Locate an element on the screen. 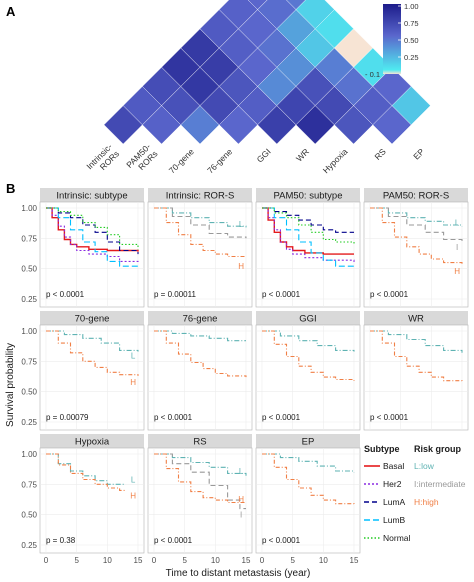  heatmap-axis-label: 76-gene is located at coordinates (219, 160).